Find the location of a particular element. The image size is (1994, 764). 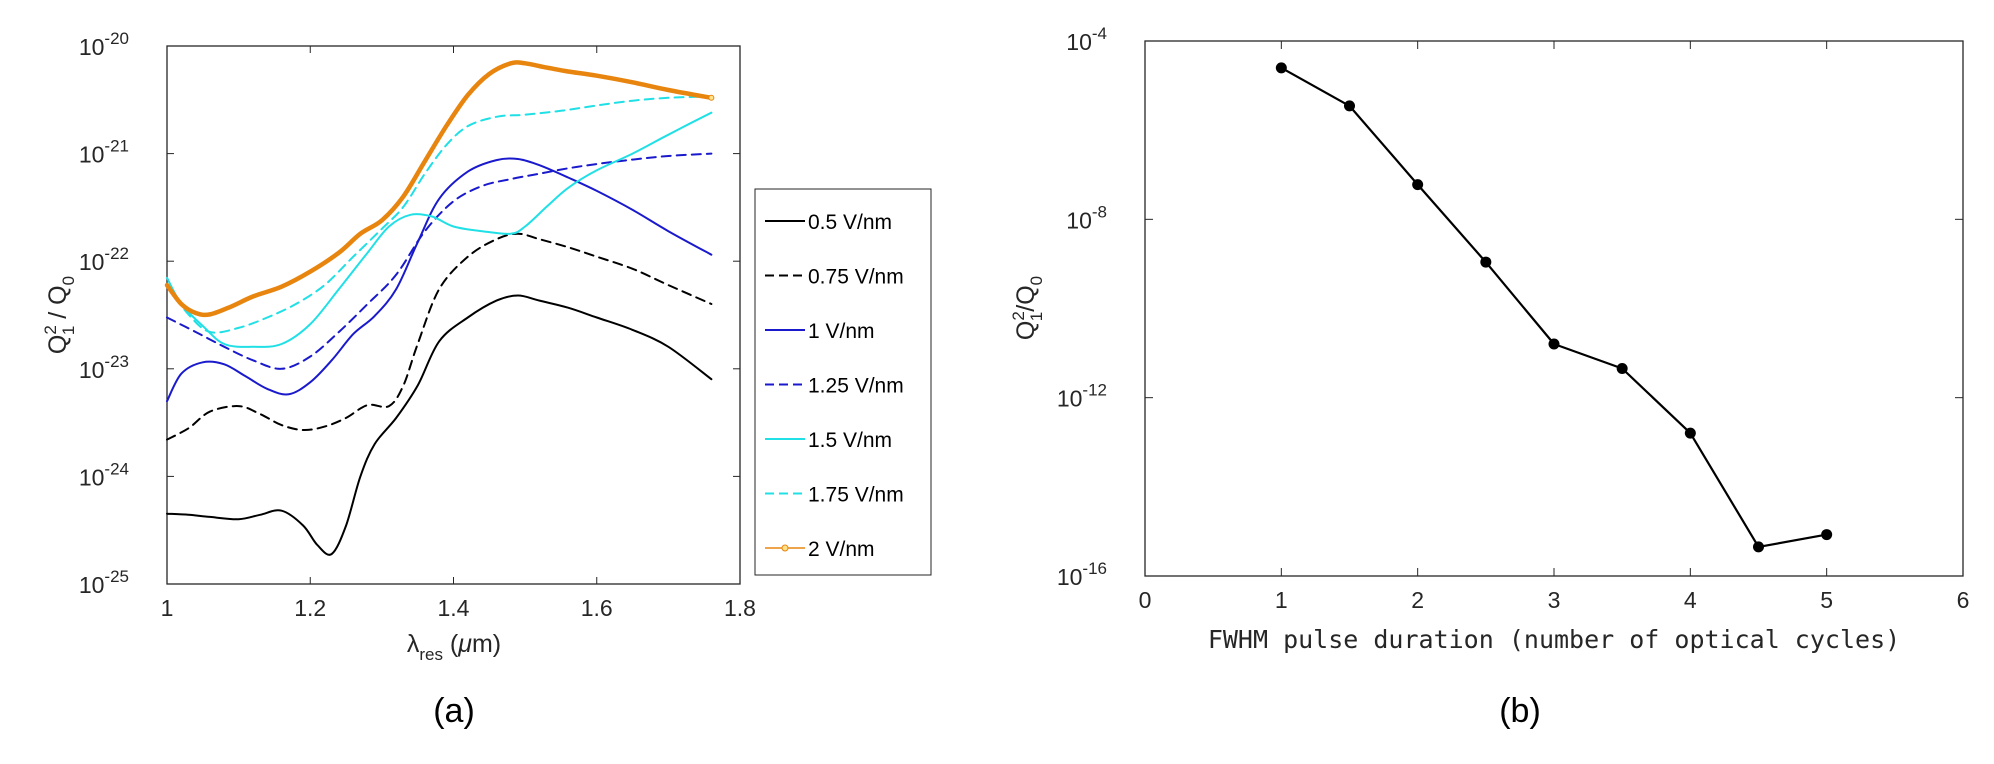

x-tick-label: 1.2 is located at coordinates (310, 608).